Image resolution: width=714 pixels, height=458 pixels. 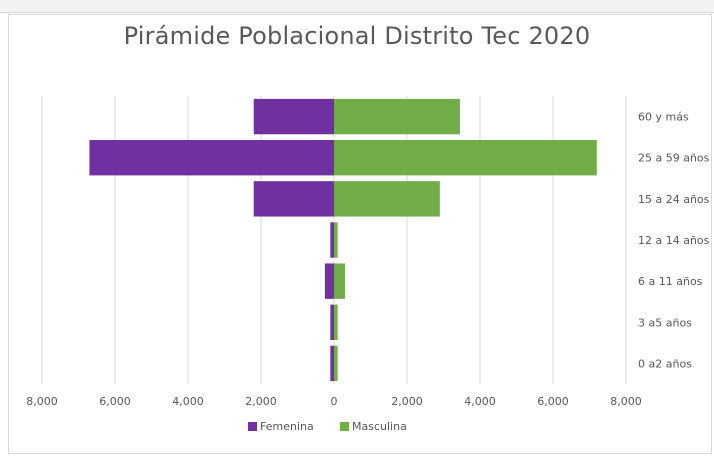 What do you see at coordinates (379, 426) in the screenshot?
I see `legend-label: Masculina` at bounding box center [379, 426].